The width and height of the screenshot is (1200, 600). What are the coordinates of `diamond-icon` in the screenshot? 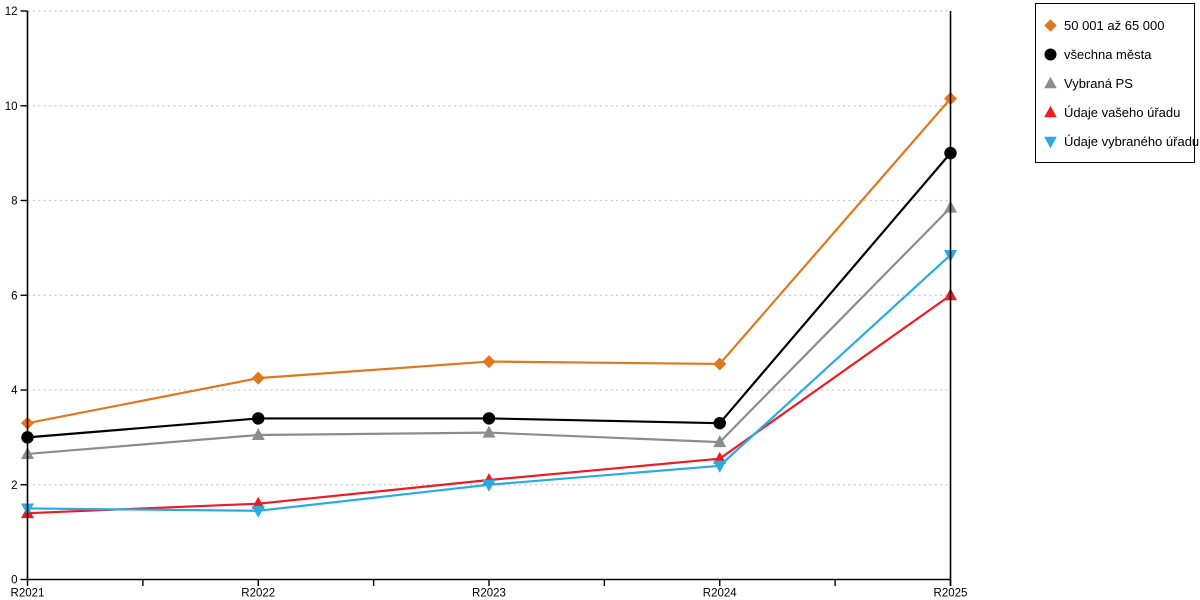 It's located at (1050, 25).